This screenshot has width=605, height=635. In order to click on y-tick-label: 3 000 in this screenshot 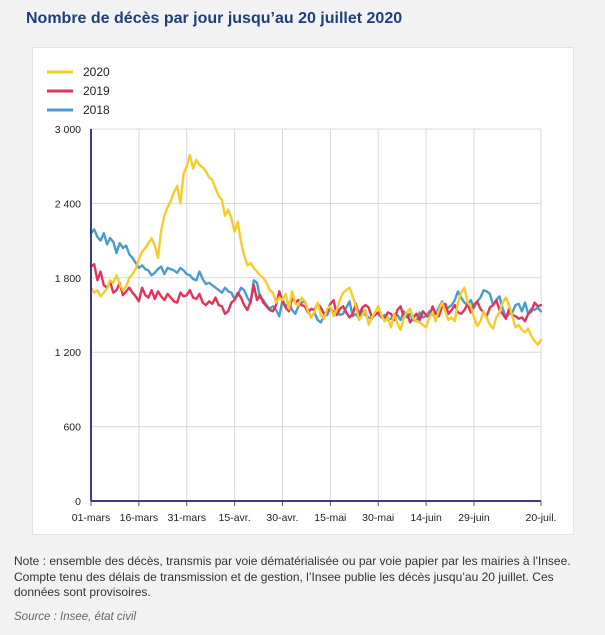, I will do `click(68, 130)`.